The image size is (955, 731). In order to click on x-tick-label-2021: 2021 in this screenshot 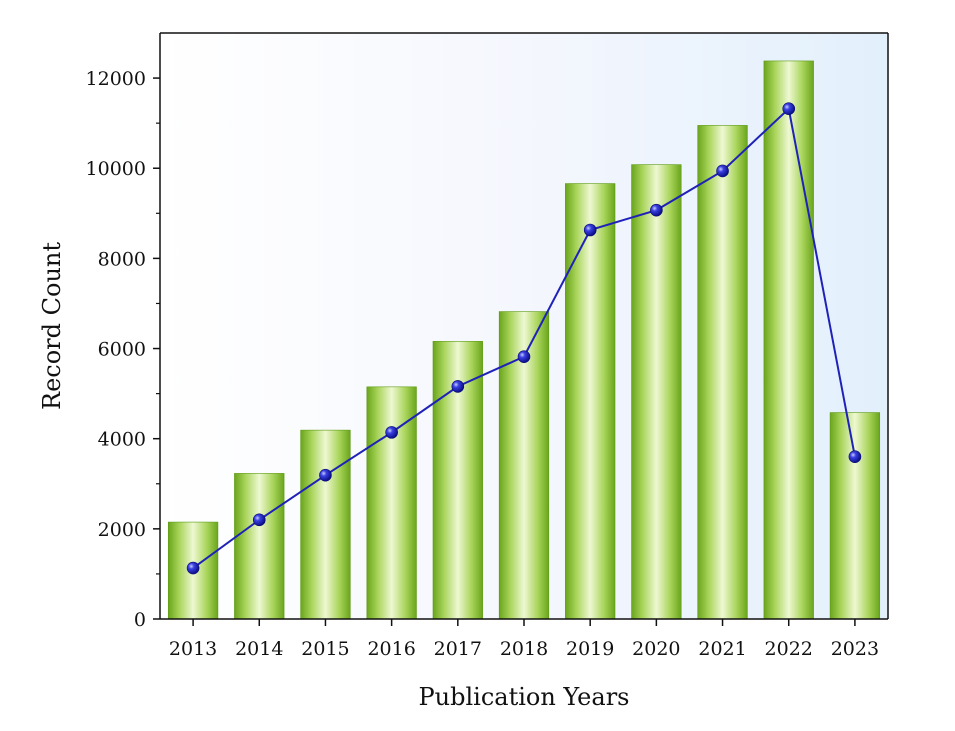, I will do `click(722, 649)`.